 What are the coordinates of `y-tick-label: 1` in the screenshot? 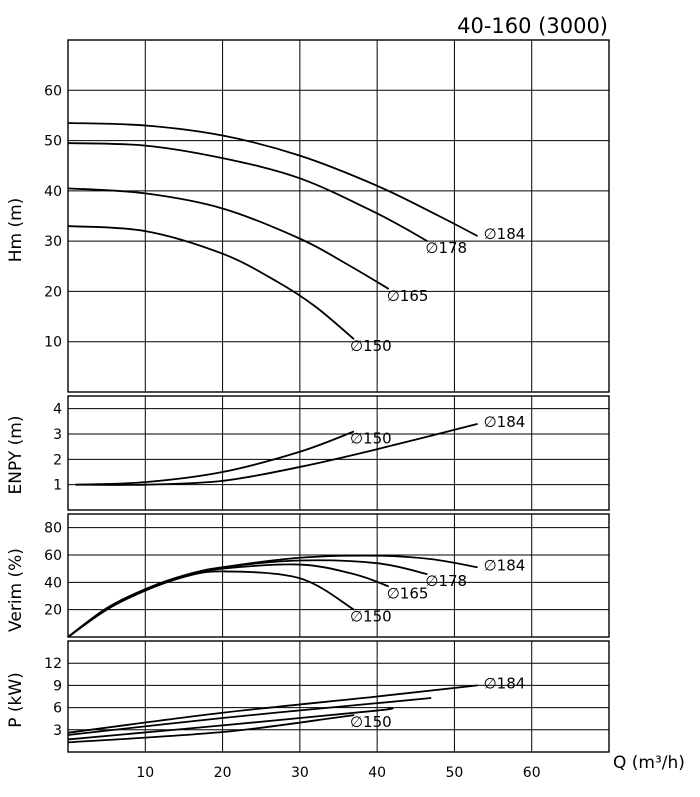 It's located at (57, 486).